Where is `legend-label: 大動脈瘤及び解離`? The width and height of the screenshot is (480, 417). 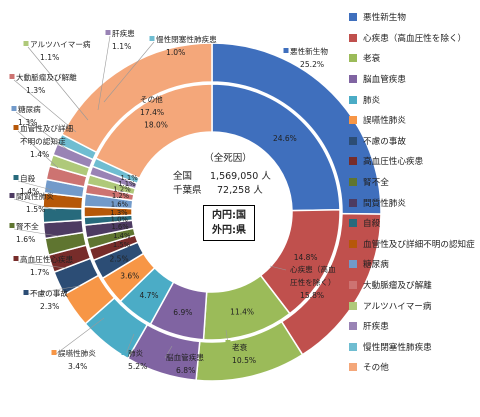
legend-label: 大動脈瘤及び解離 is located at coordinates (397, 286).